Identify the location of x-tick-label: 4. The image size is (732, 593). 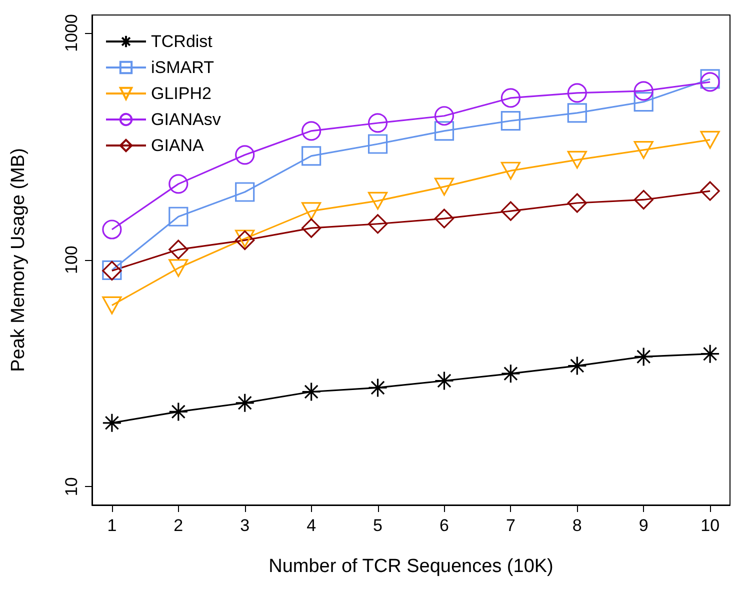
(311, 525).